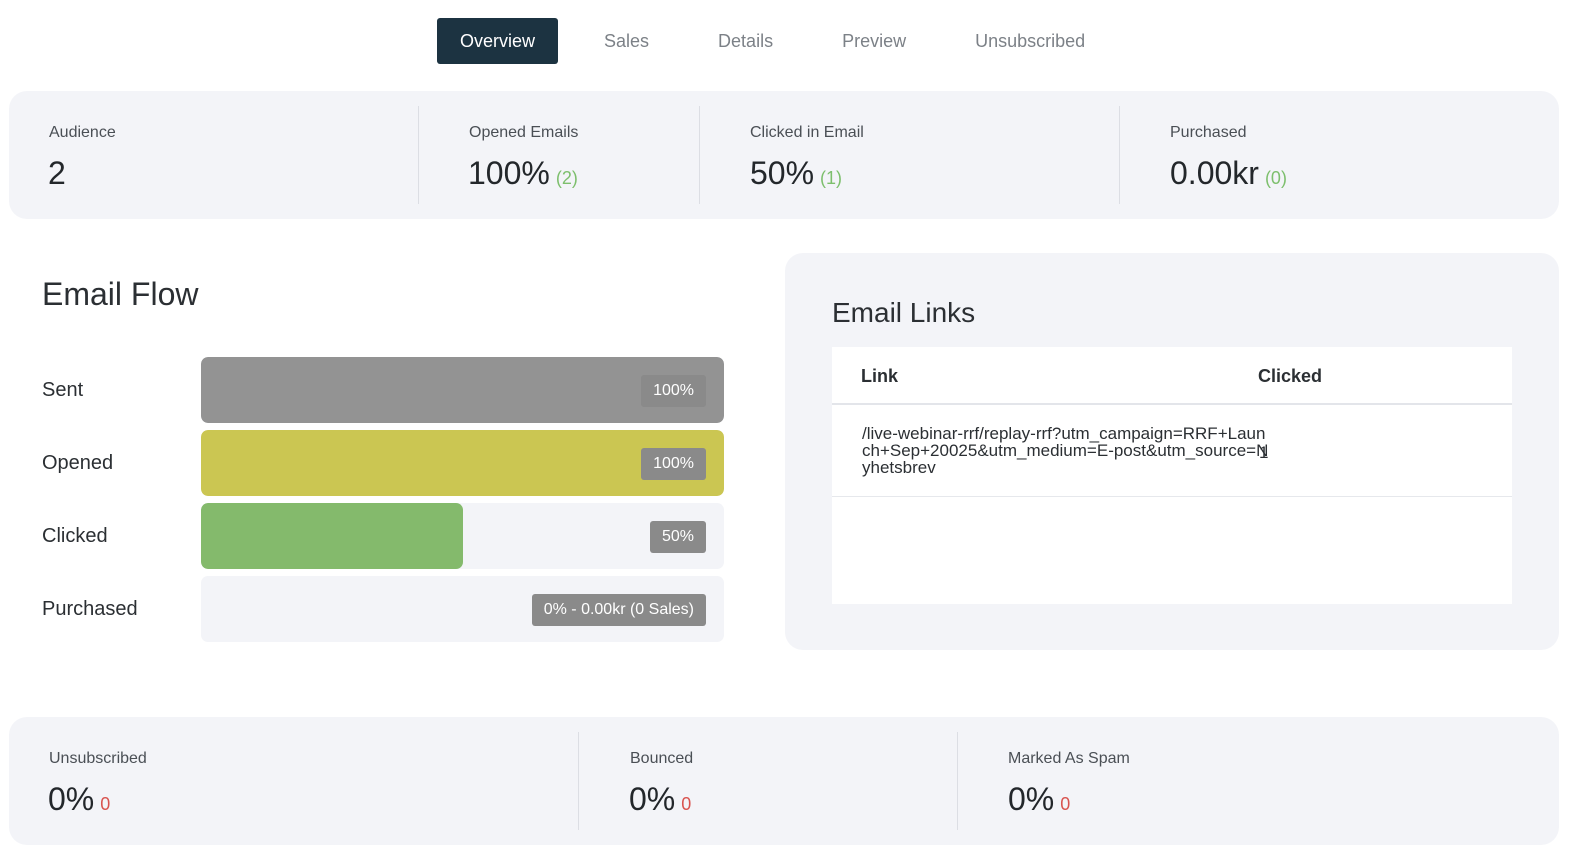  I want to click on stat-spam-count: 0, so click(1065, 804).